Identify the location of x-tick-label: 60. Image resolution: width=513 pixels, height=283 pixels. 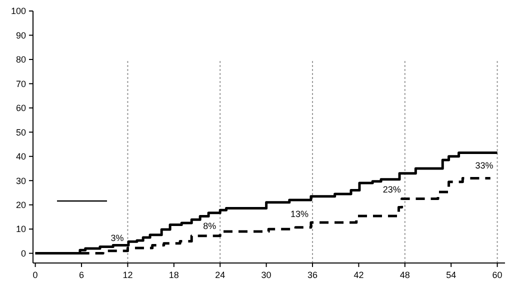
(497, 275).